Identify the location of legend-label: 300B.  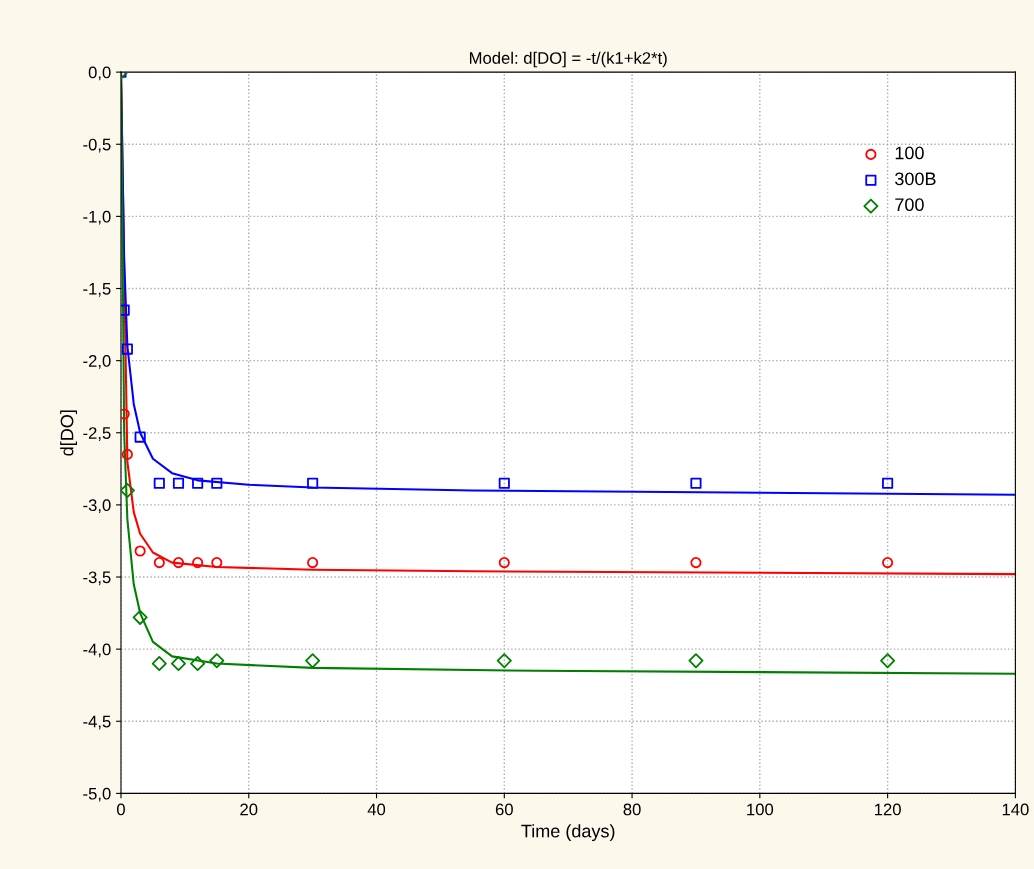
(915, 179).